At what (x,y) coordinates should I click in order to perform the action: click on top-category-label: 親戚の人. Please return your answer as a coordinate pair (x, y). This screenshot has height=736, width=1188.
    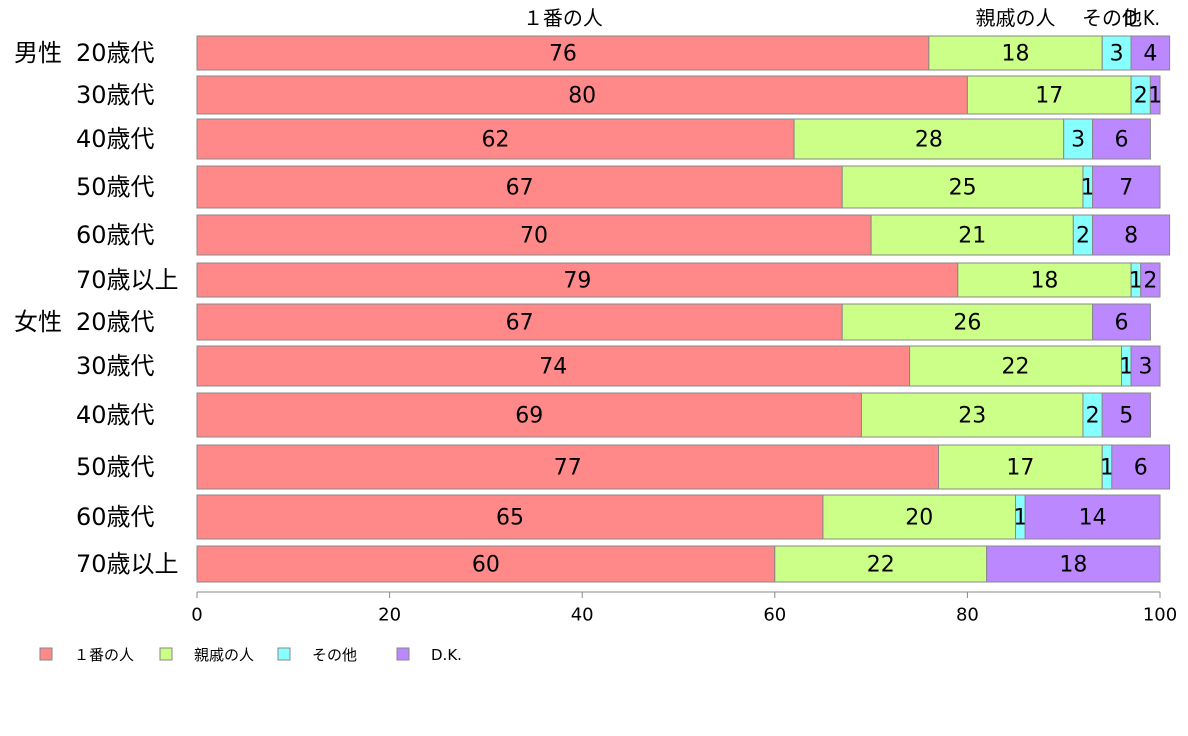
    Looking at the image, I should click on (1016, 18).